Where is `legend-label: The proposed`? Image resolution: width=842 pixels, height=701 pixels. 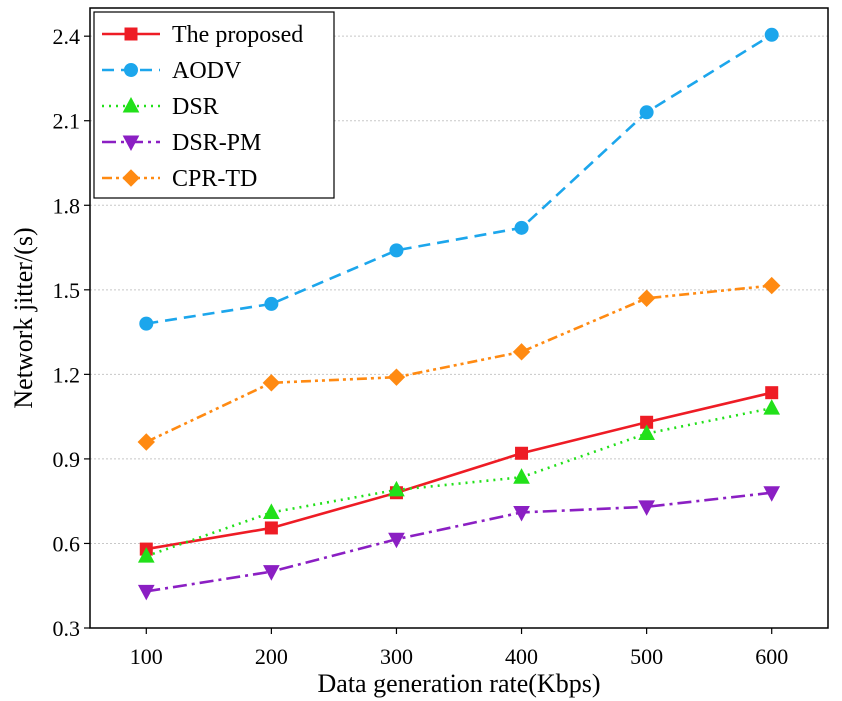 legend-label: The proposed is located at coordinates (237, 35).